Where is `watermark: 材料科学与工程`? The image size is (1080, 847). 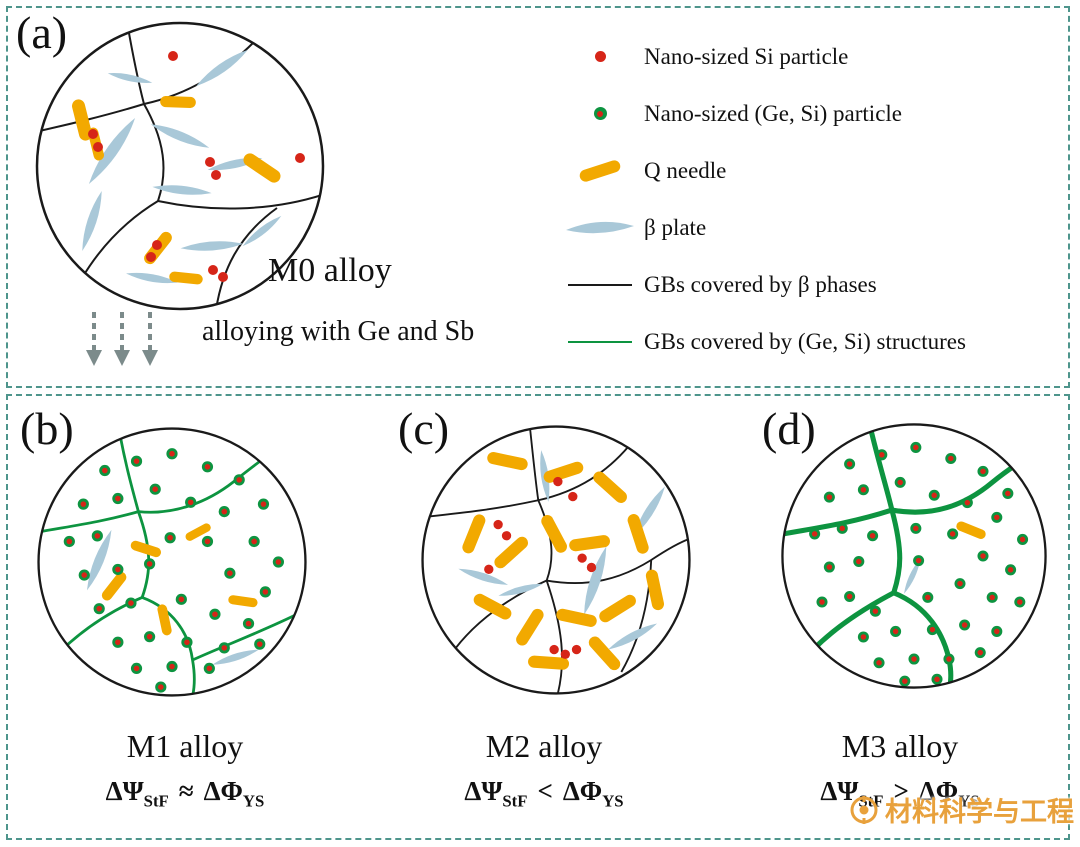
watermark: 材料科学与工程 is located at coordinates (961, 809).